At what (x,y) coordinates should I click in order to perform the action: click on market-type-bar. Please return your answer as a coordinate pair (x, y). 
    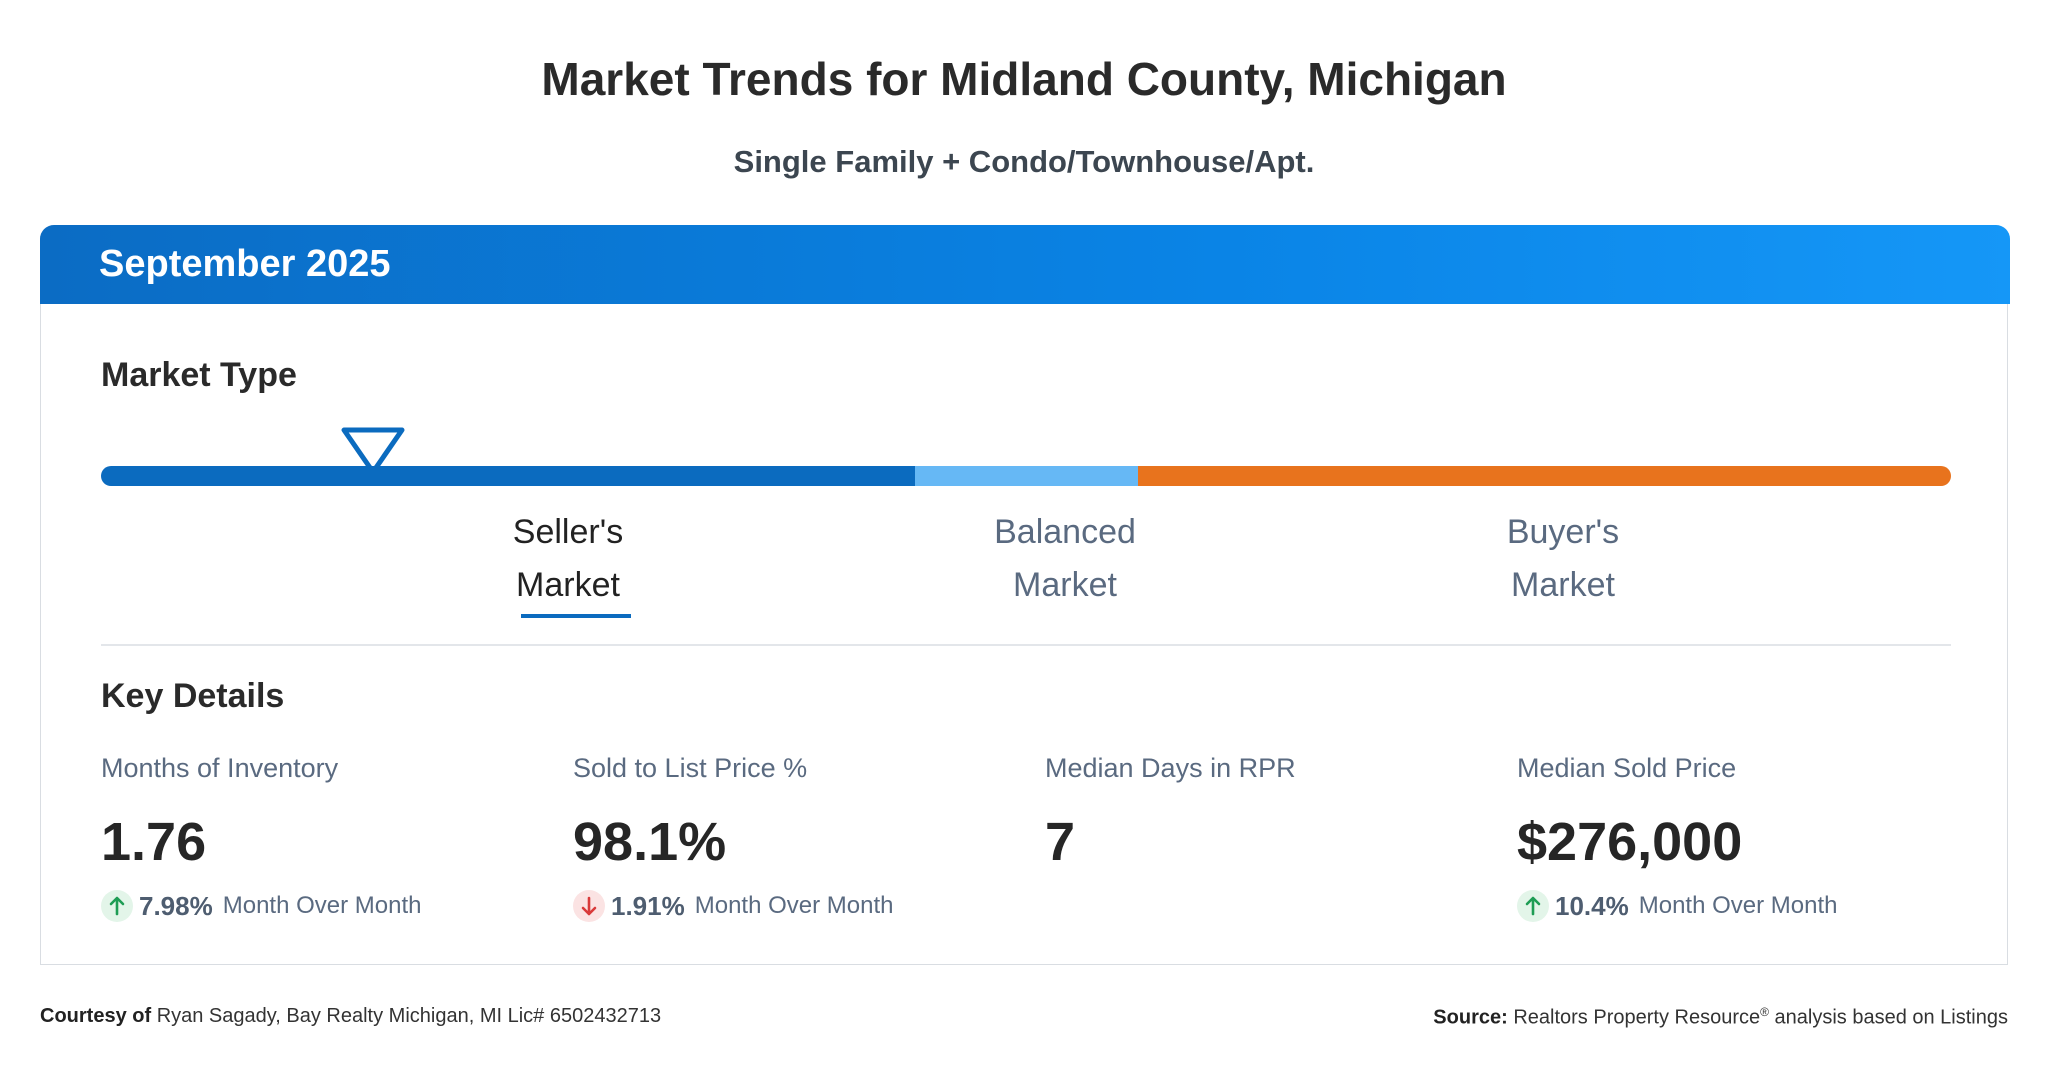
    Looking at the image, I should click on (1026, 476).